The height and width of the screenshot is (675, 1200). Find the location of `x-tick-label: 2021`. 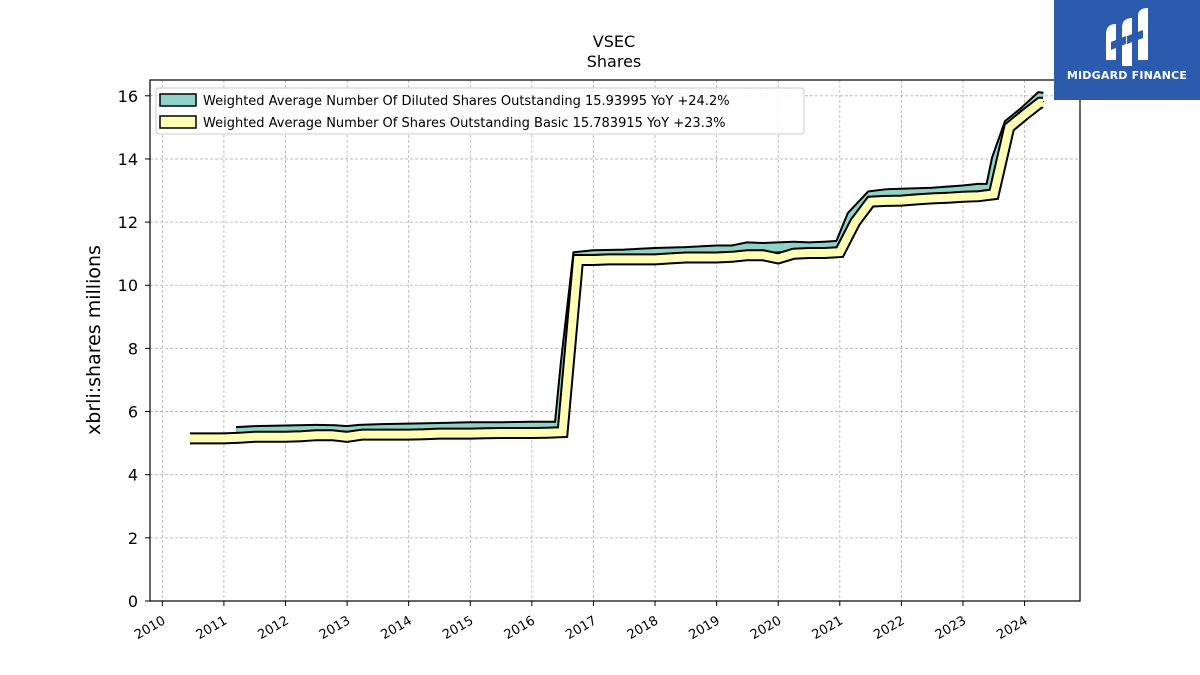

x-tick-label: 2021 is located at coordinates (828, 628).